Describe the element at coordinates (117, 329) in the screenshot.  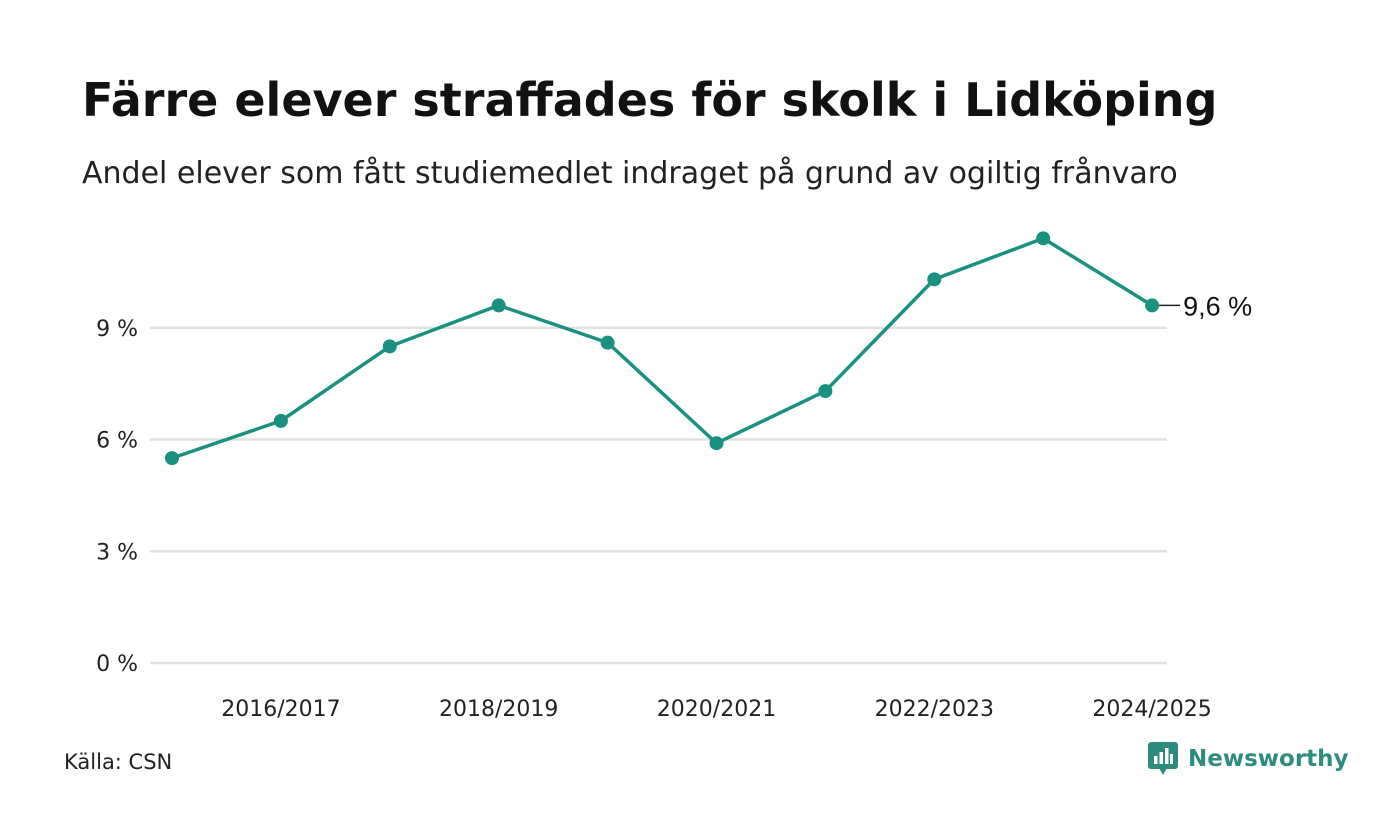
I see `y-tick-label: 9 %` at that location.